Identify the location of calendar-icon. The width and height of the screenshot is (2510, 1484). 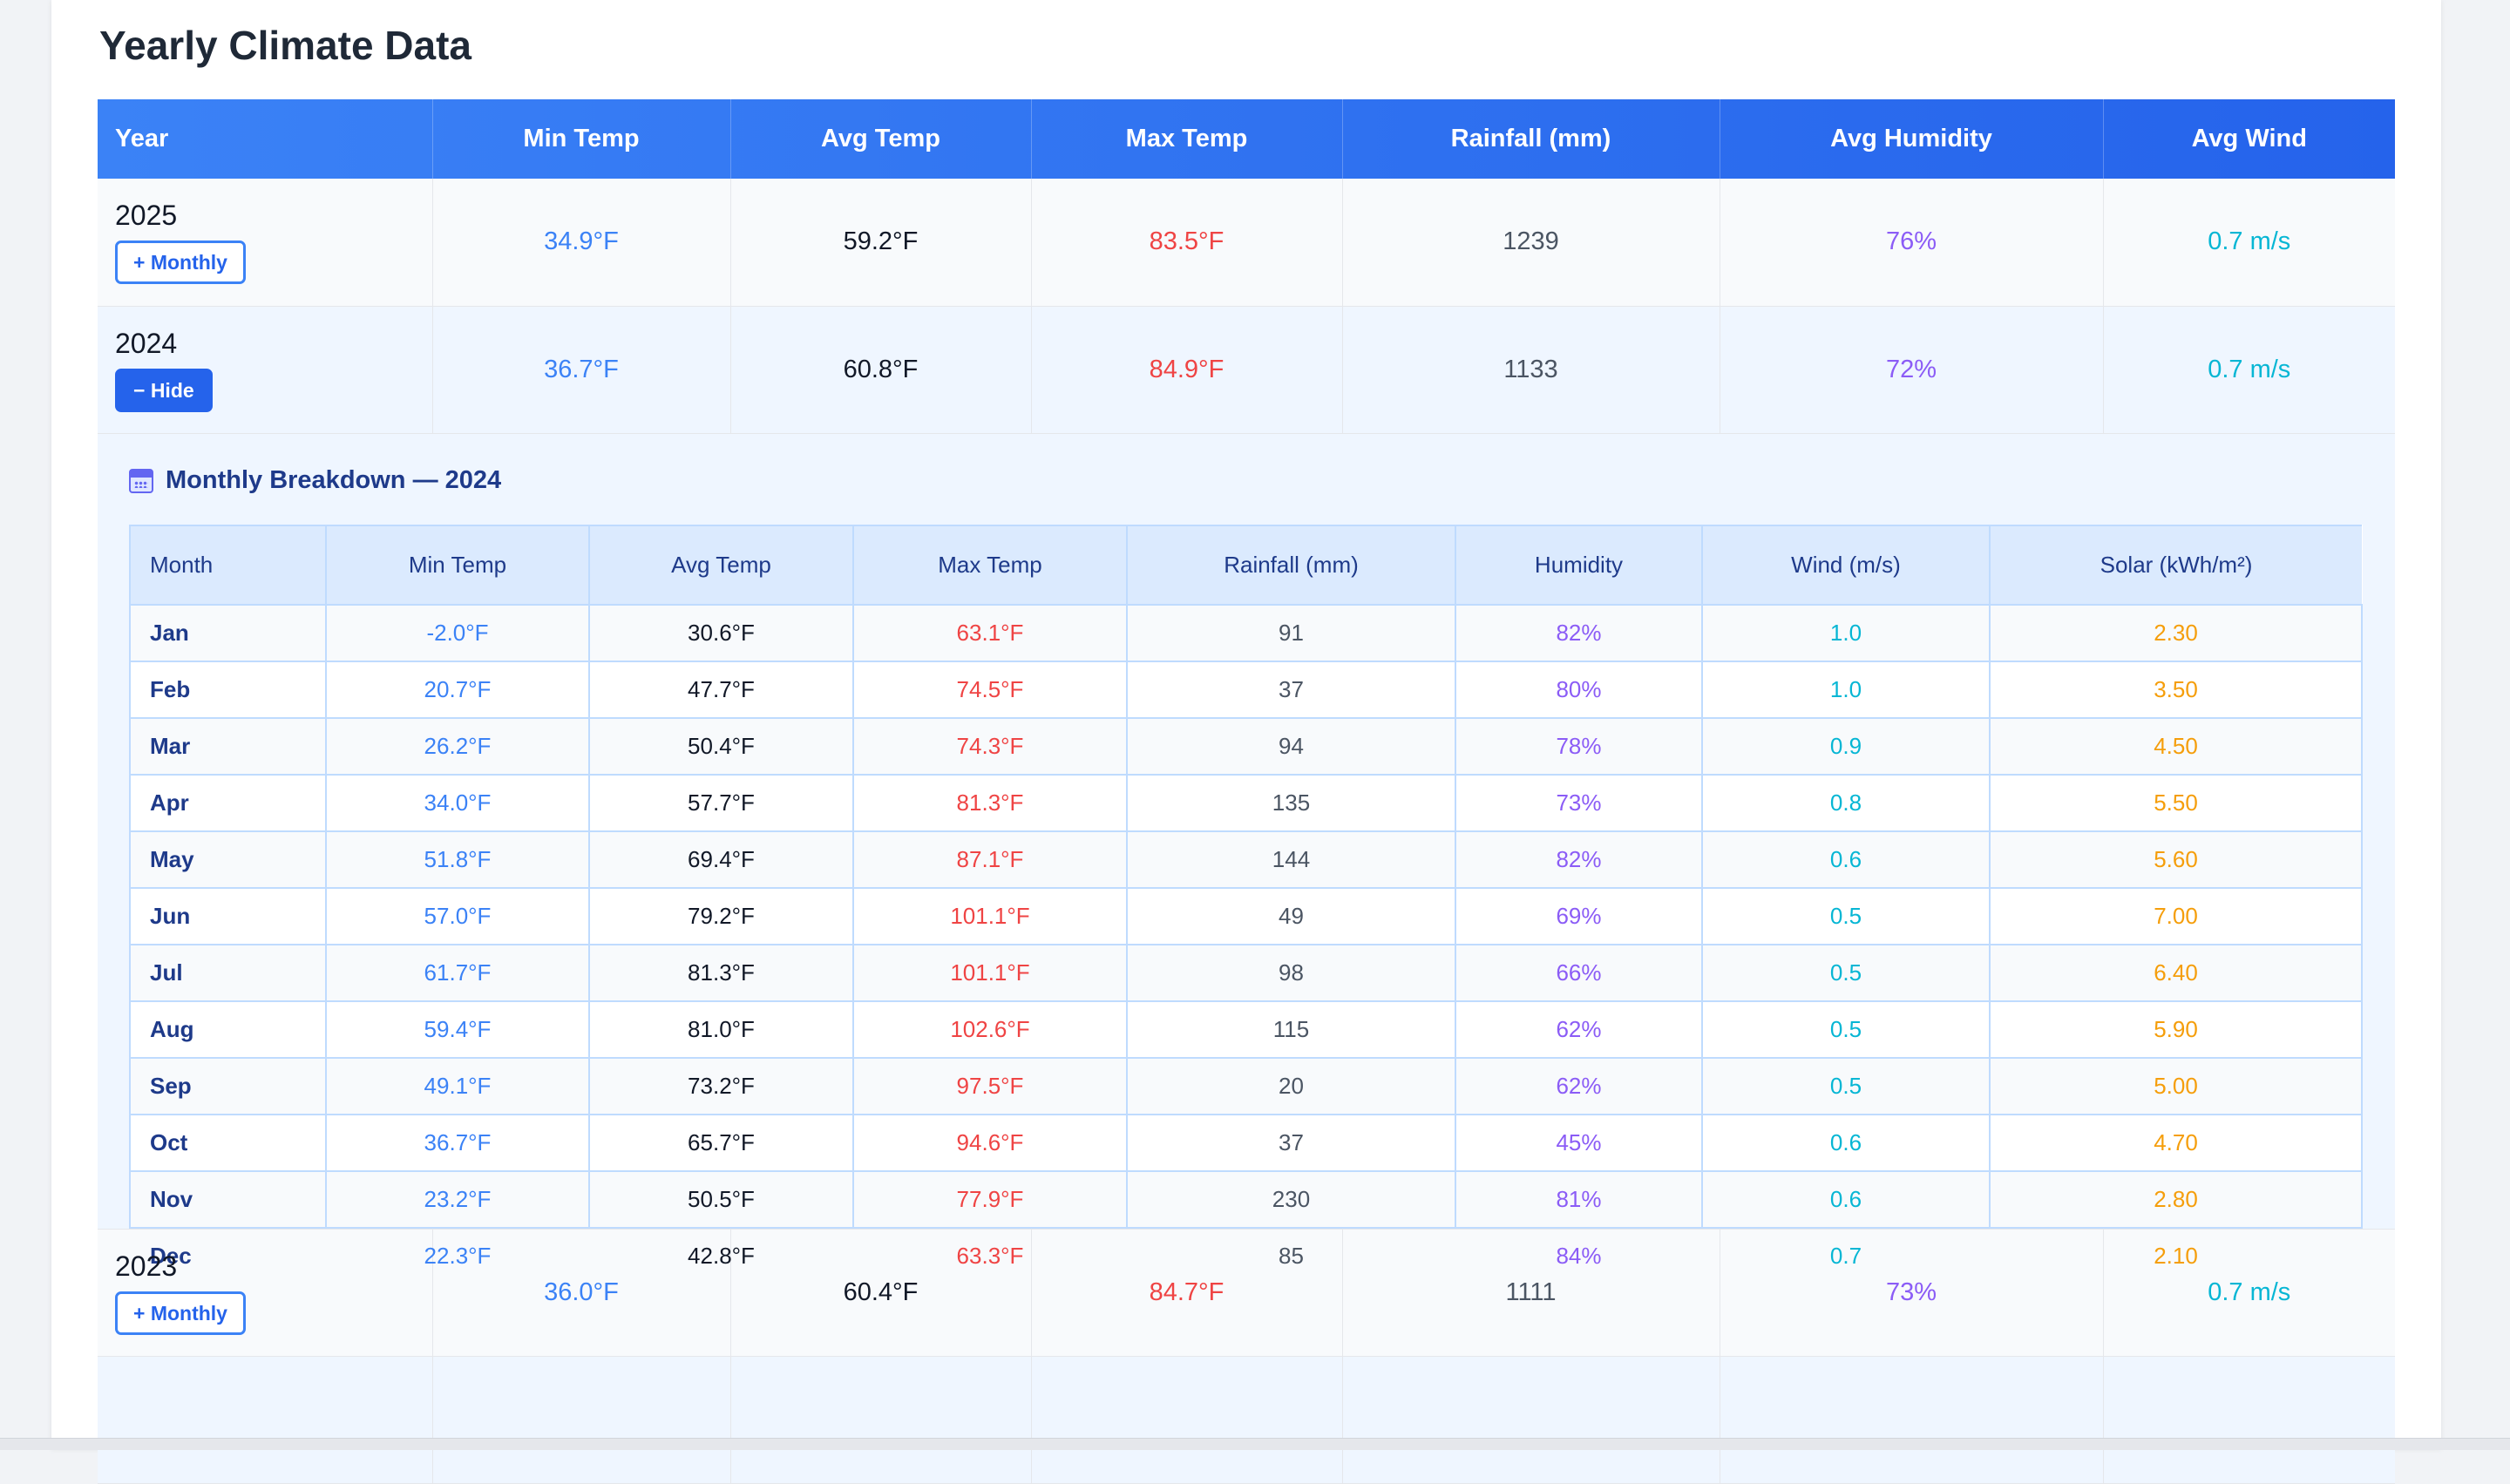
(141, 480).